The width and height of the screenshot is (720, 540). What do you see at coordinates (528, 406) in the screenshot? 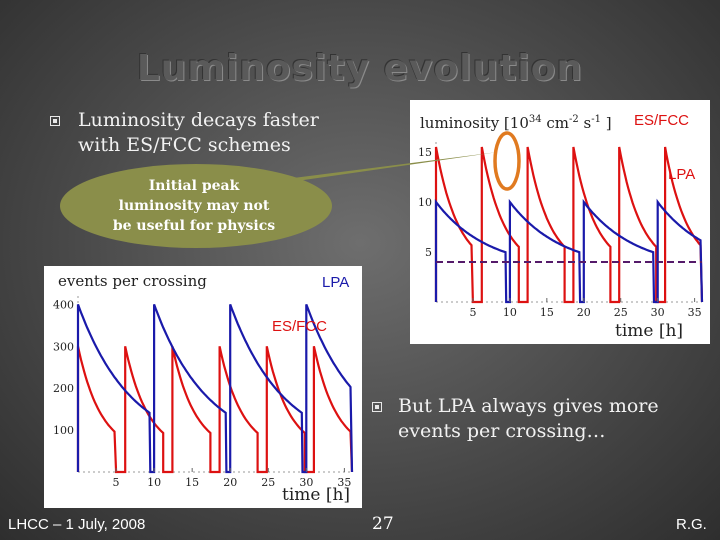
I see `bullet-2-line-1: But LPA always gives more` at bounding box center [528, 406].